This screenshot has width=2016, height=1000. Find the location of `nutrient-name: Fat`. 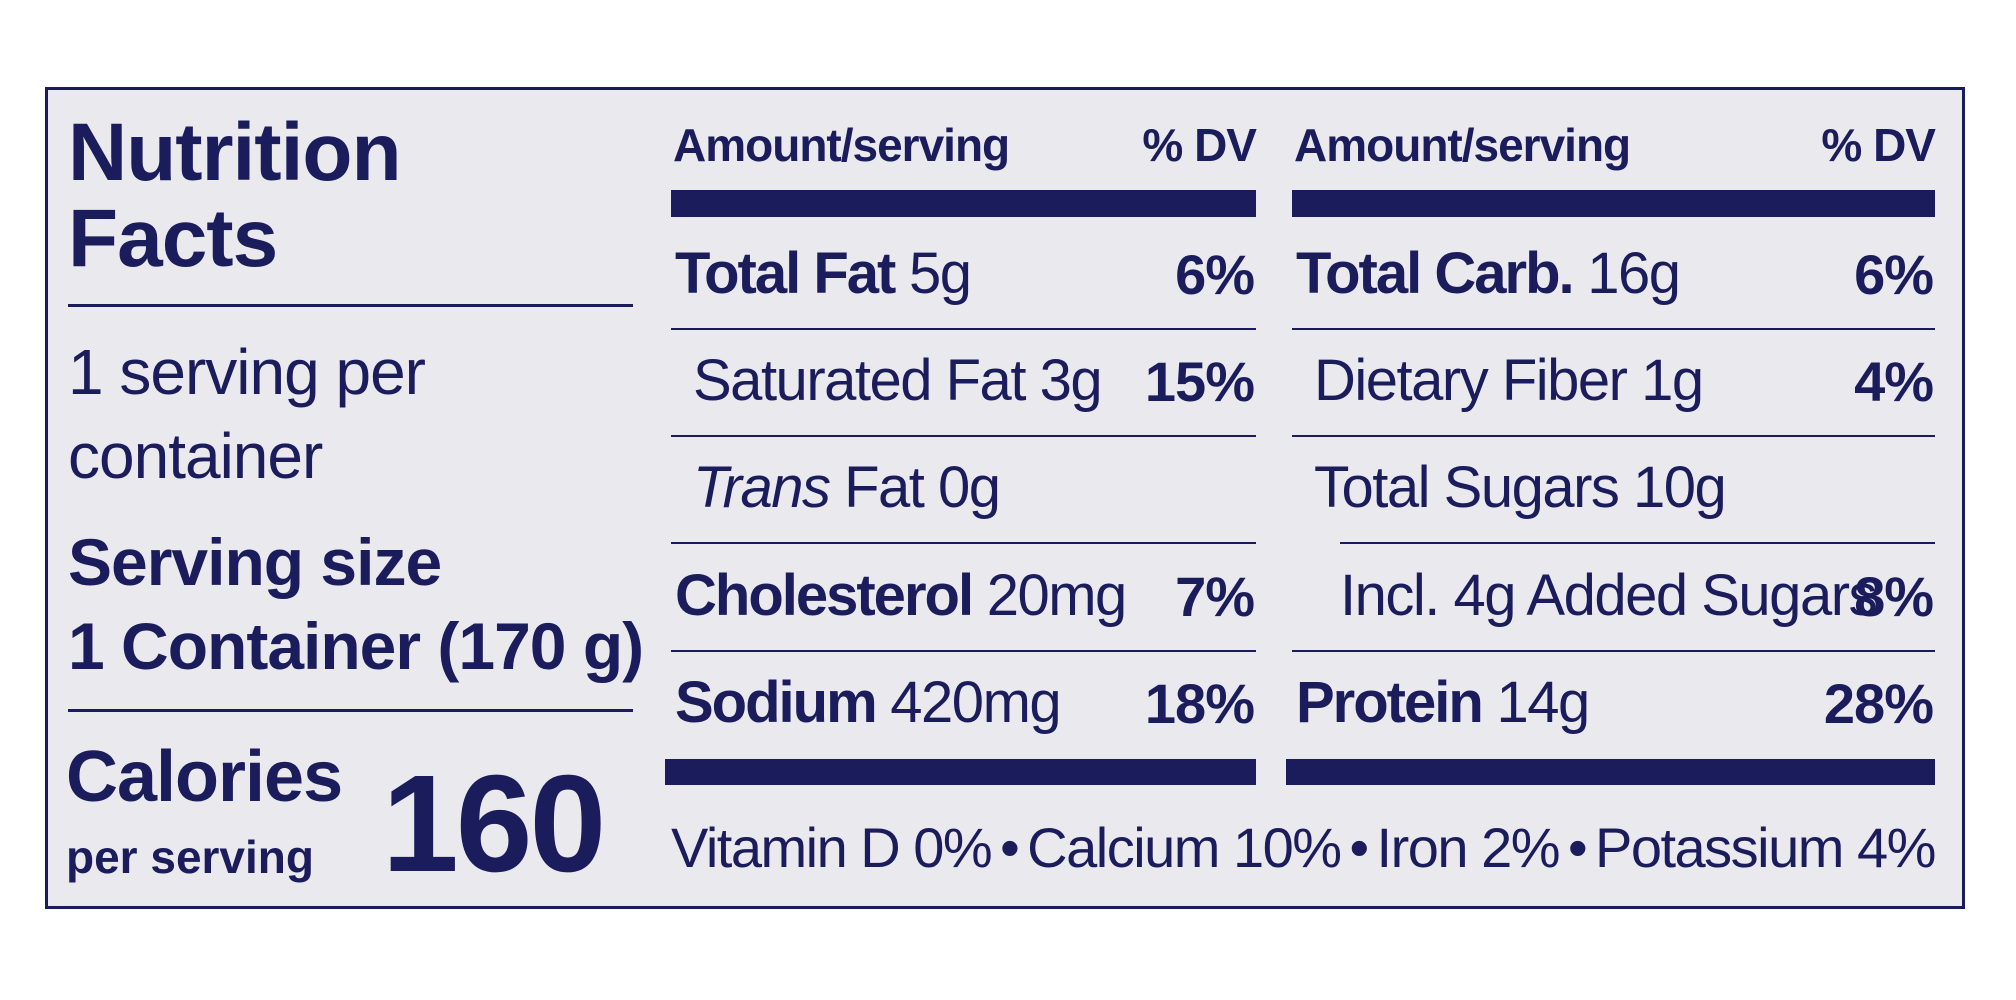

nutrient-name: Fat is located at coordinates (884, 488).